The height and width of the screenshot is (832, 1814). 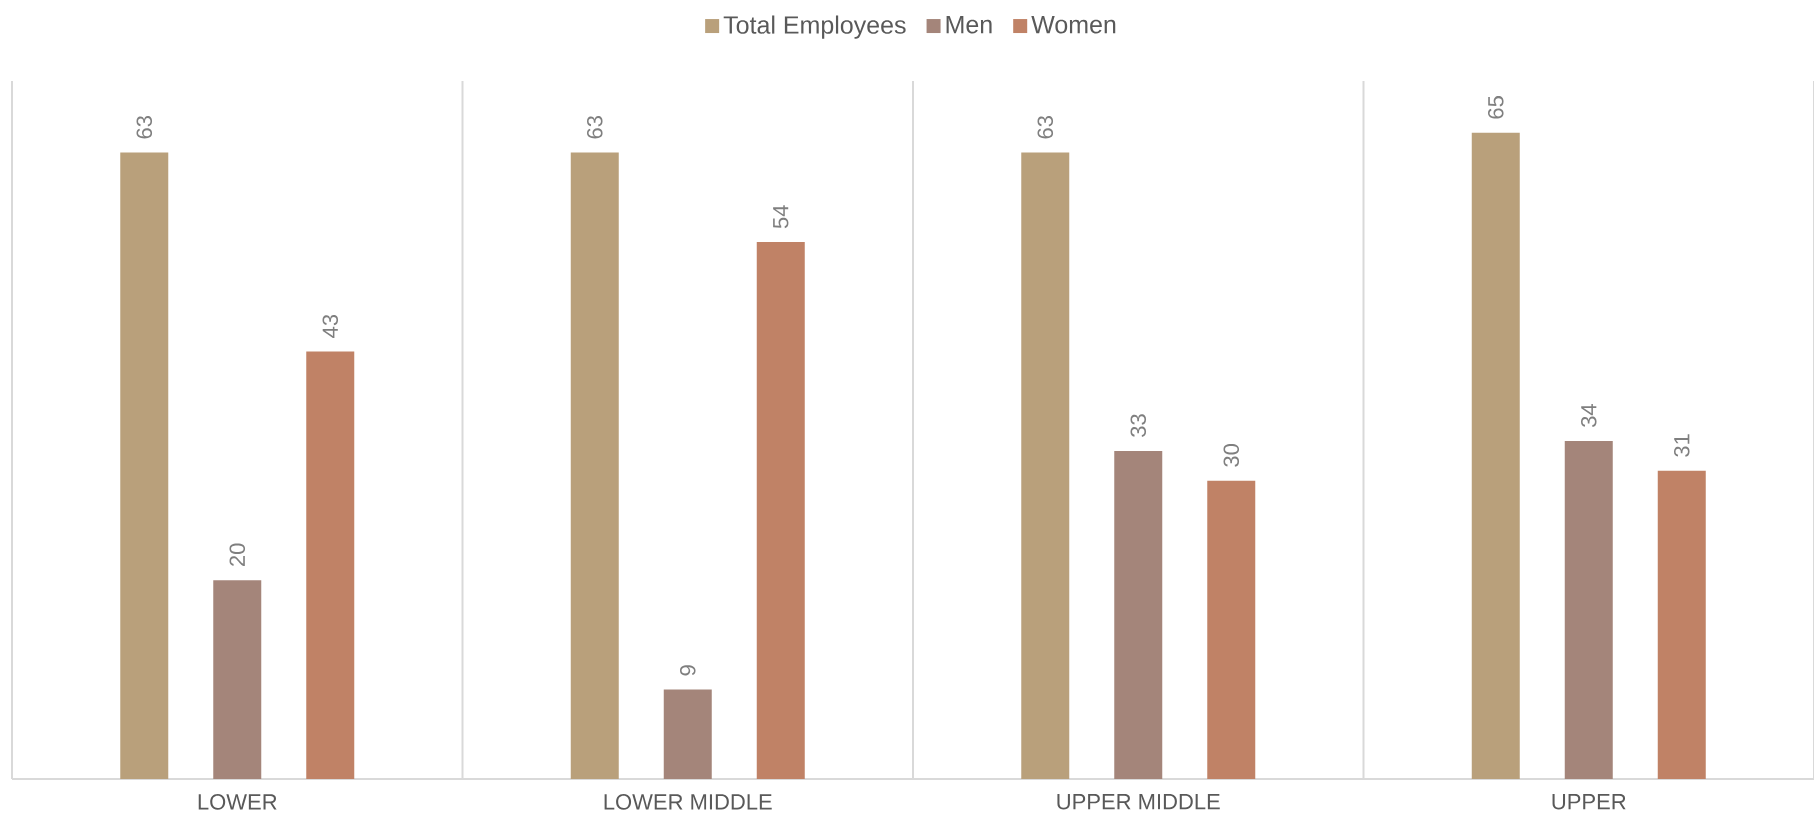 I want to click on data-label: 54, so click(x=781, y=217).